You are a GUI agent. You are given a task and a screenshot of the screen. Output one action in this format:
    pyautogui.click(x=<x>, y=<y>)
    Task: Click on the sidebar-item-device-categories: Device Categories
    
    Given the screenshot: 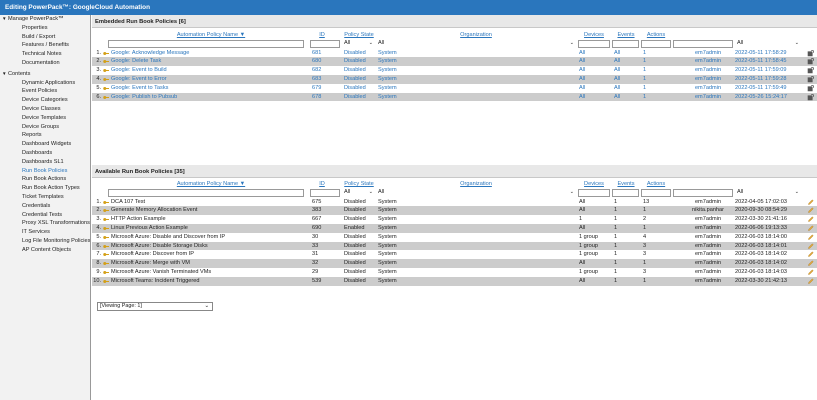 What is the action you would take?
    pyautogui.click(x=45, y=100)
    